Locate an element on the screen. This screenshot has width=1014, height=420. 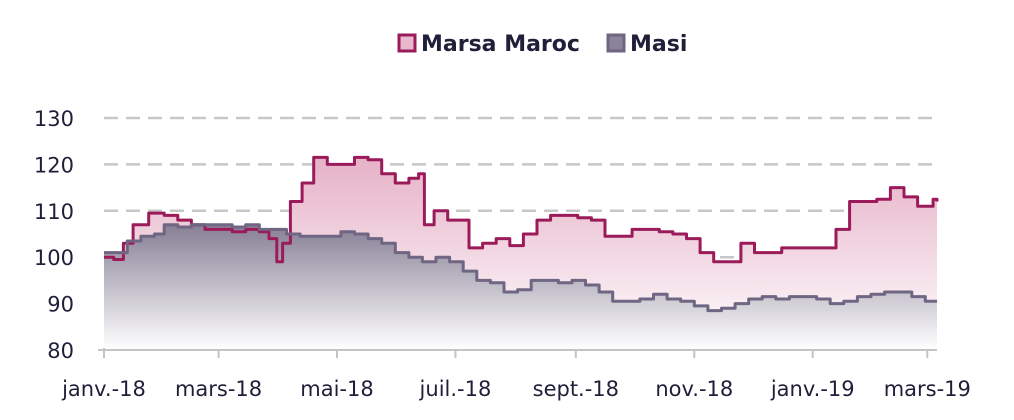
x-tick-label: sept.-18 is located at coordinates (576, 389).